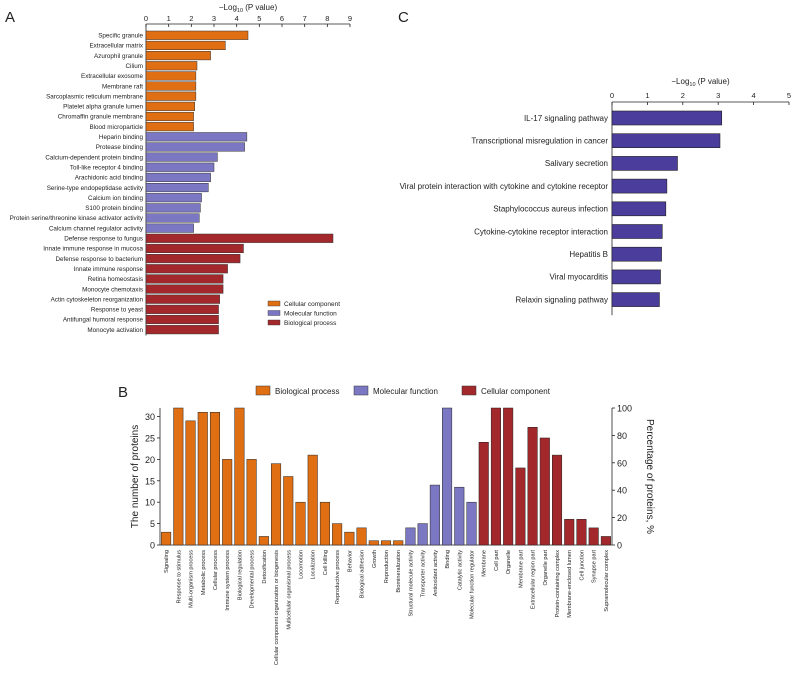  I want to click on bar-label-a: Monocyte activation, so click(115, 330).